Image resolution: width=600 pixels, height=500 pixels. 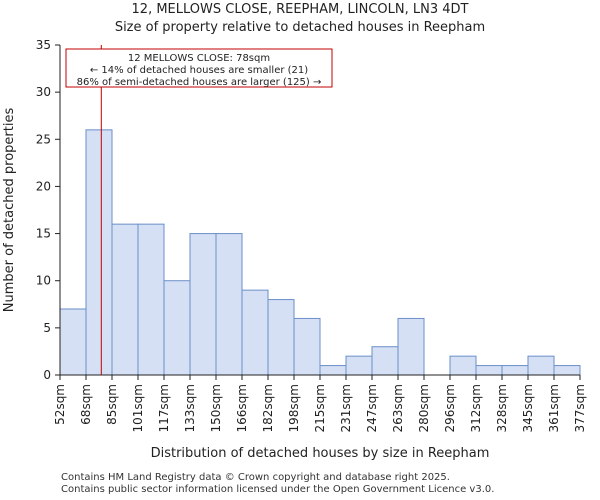 What do you see at coordinates (190, 408) in the screenshot?
I see `x-tick-label: 133sqm` at bounding box center [190, 408].